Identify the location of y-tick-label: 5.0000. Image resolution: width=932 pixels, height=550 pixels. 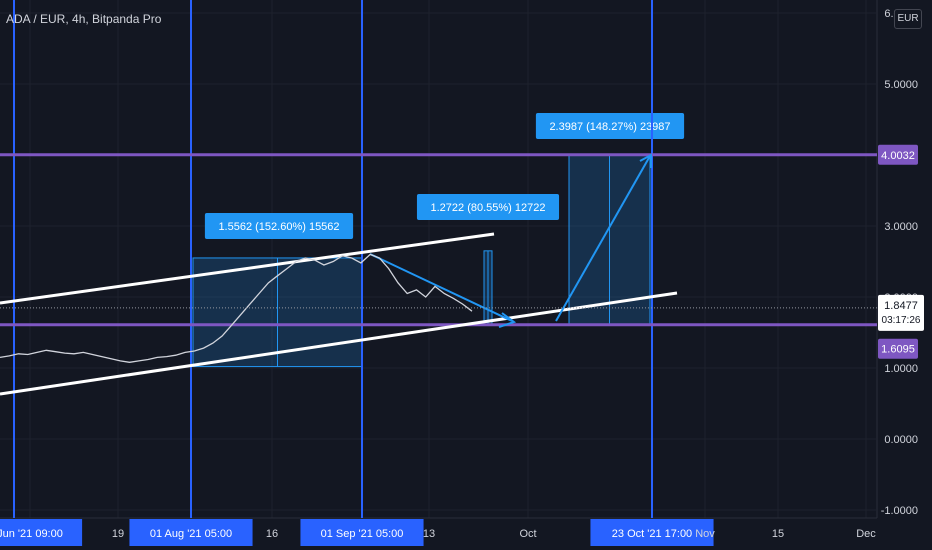
(901, 85).